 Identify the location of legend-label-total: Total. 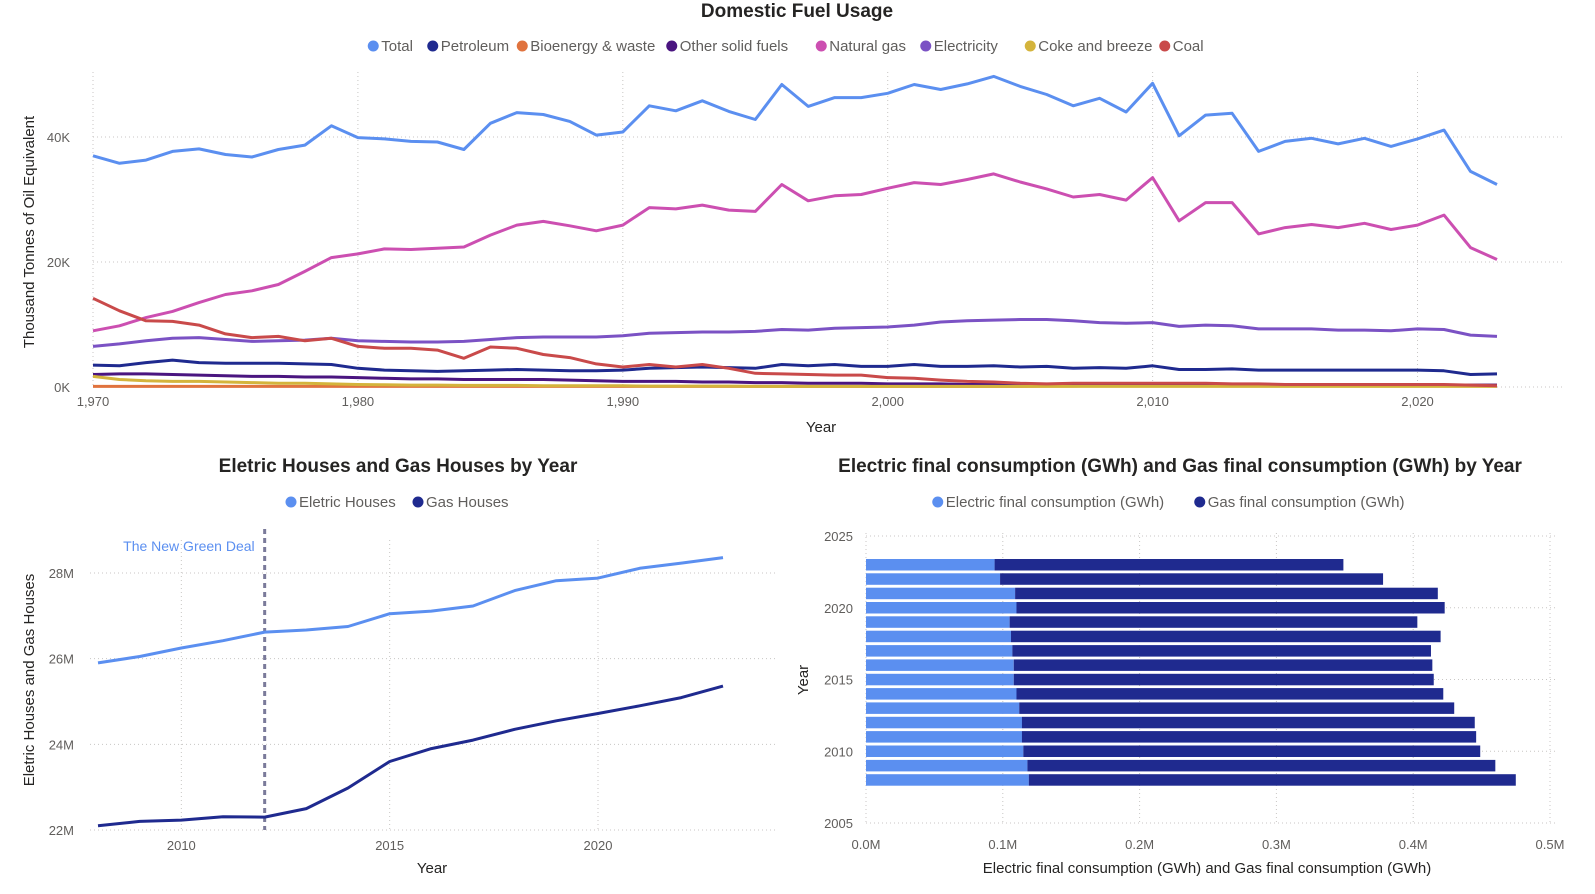
(397, 46).